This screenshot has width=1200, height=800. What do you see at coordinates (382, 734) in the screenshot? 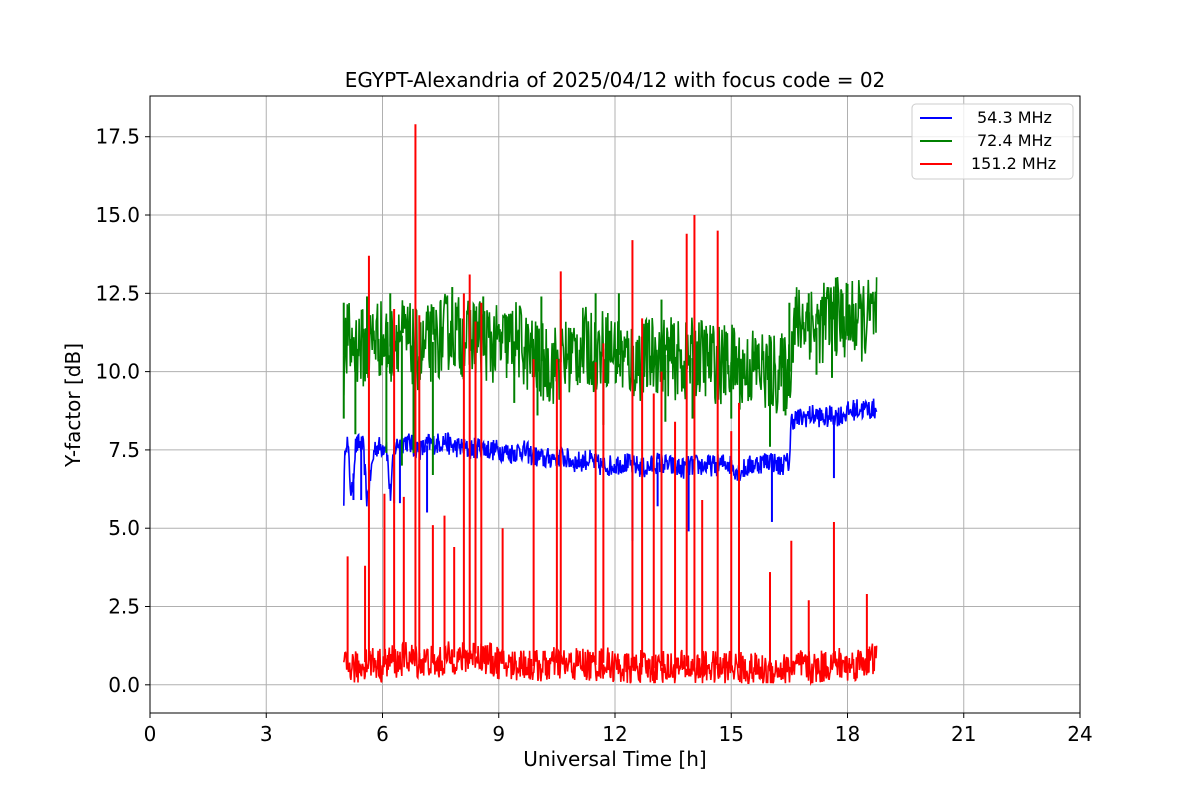
I see `x-tick-label: 6` at bounding box center [382, 734].